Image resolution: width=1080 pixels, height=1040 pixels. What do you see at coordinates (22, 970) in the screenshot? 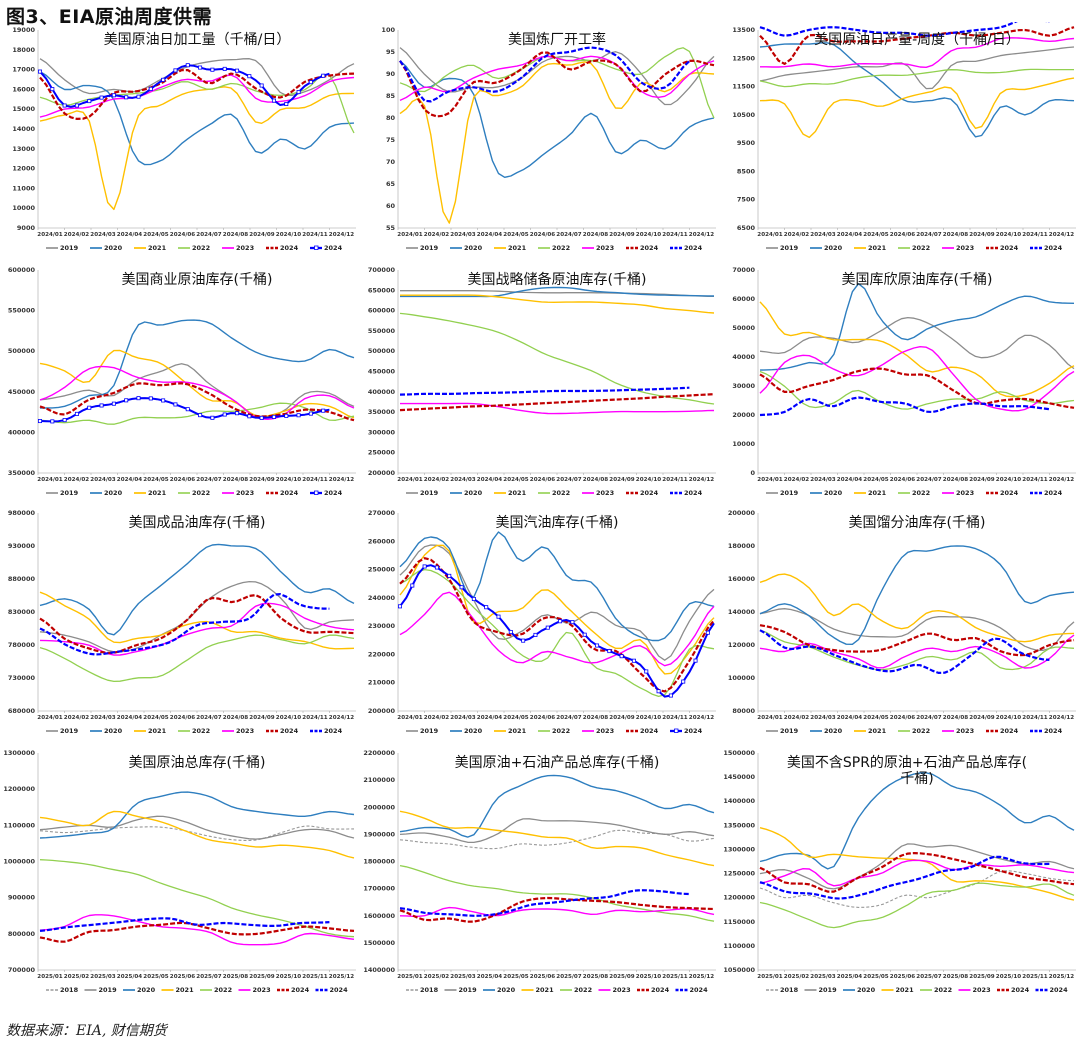
I see `y-tick-label: 700000` at bounding box center [22, 970].